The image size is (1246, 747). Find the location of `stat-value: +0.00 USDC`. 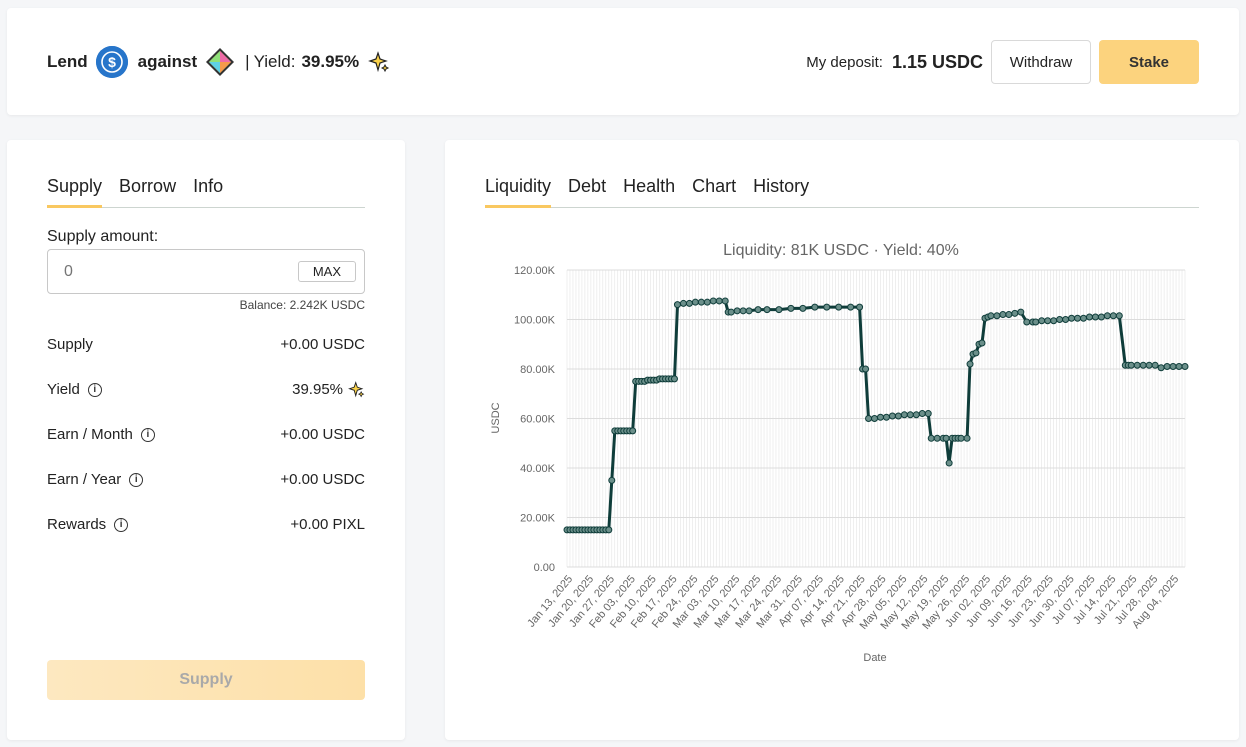

stat-value: +0.00 USDC is located at coordinates (322, 344).